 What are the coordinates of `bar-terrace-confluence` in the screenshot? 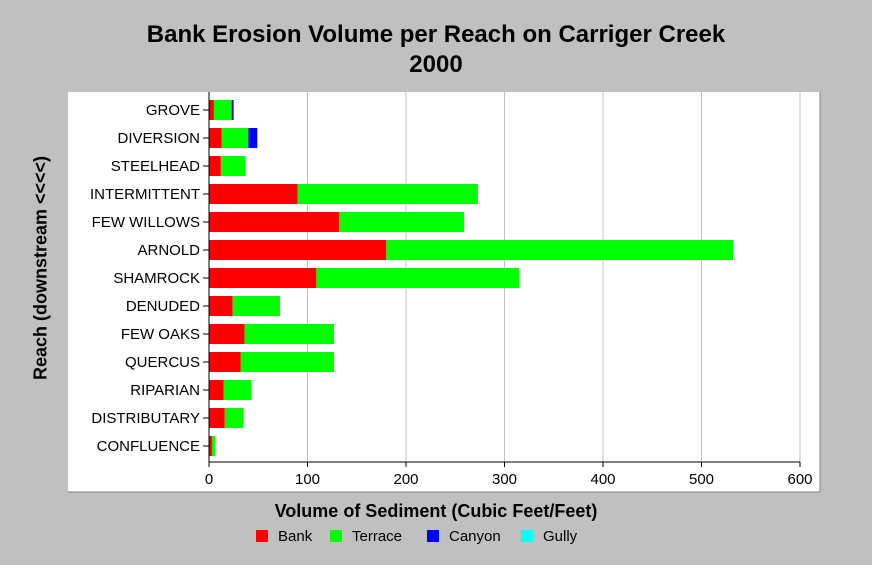 It's located at (213, 446).